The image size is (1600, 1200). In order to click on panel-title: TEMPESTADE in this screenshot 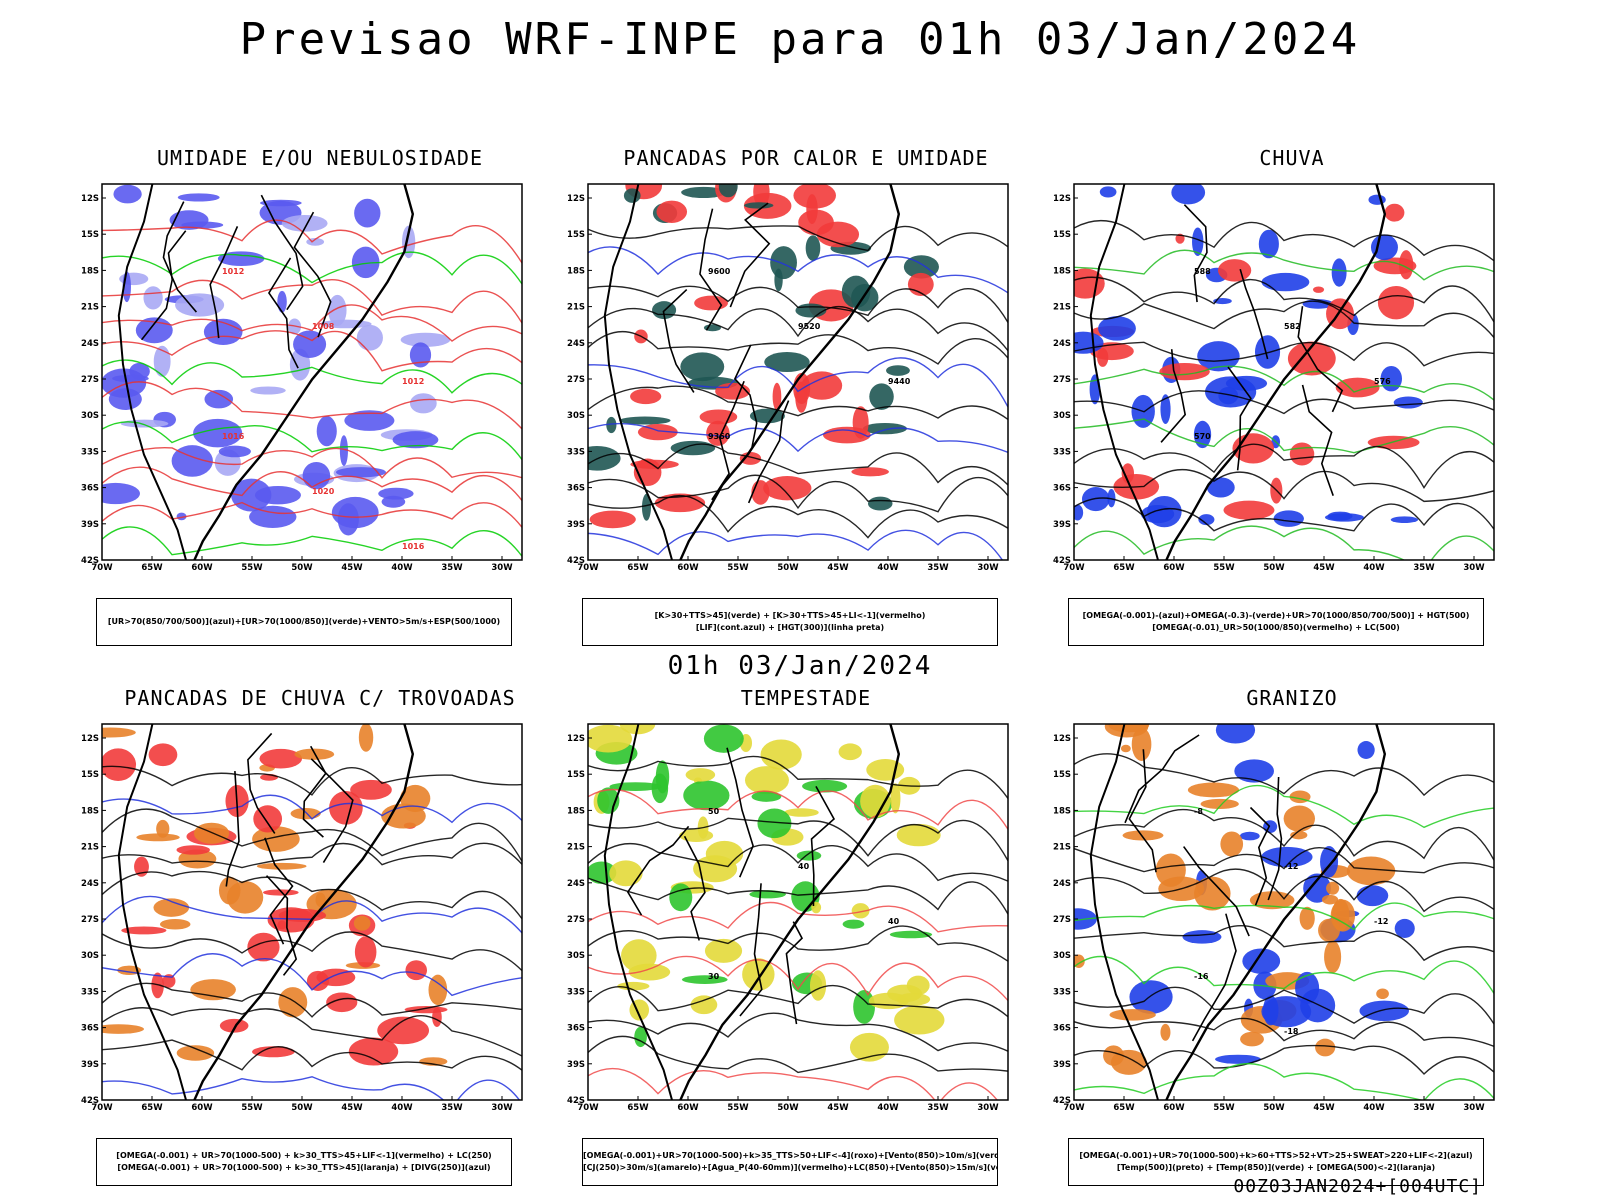, I will do `click(806, 698)`.